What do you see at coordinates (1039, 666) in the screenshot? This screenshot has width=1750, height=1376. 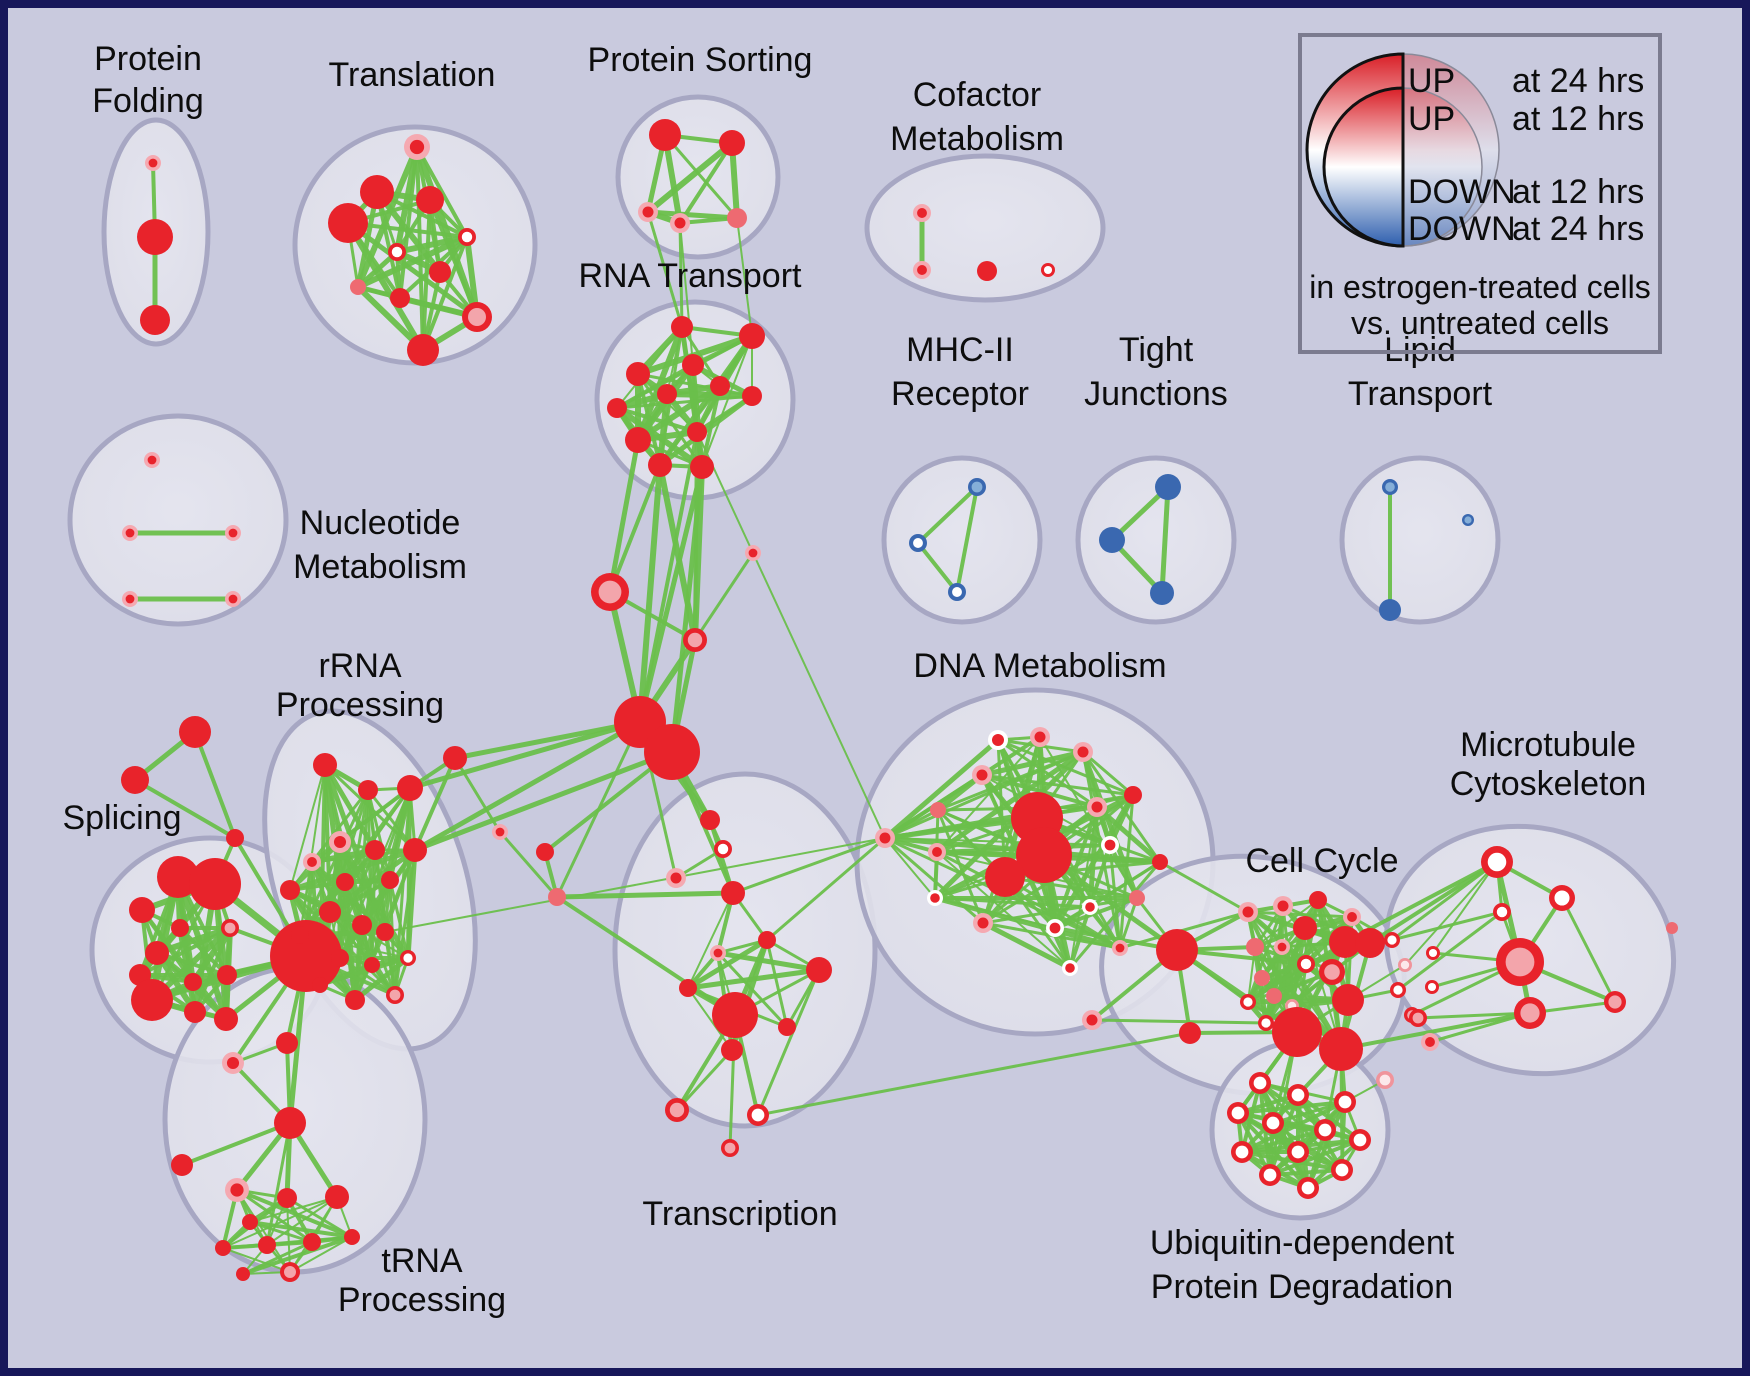 I see `cluster-label-dna-metabolism: DNA Metabolism` at bounding box center [1039, 666].